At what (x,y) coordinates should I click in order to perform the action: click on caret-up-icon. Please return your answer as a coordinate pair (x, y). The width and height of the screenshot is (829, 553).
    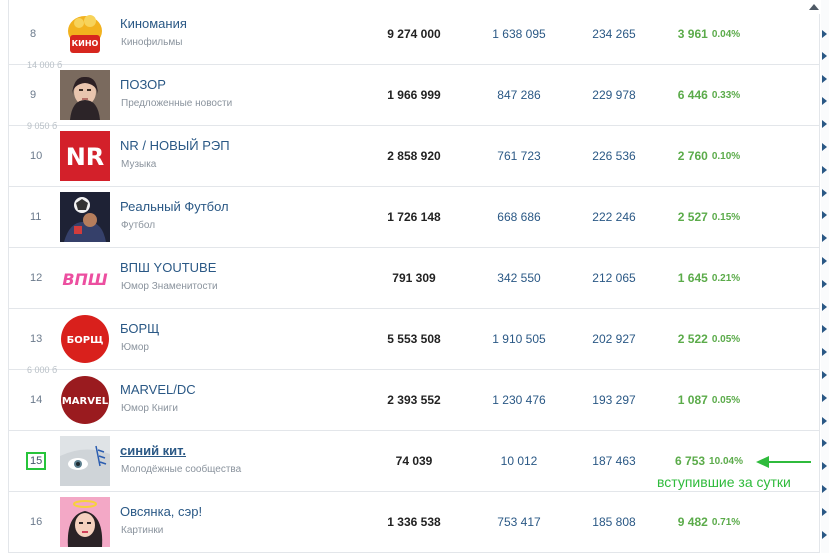
    Looking at the image, I should click on (814, 7).